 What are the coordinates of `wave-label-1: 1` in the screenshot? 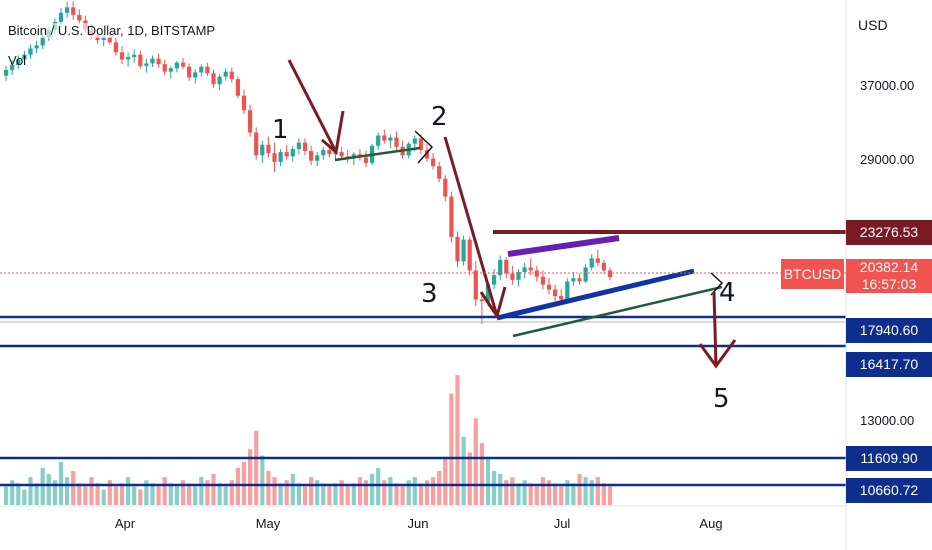 It's located at (280, 130).